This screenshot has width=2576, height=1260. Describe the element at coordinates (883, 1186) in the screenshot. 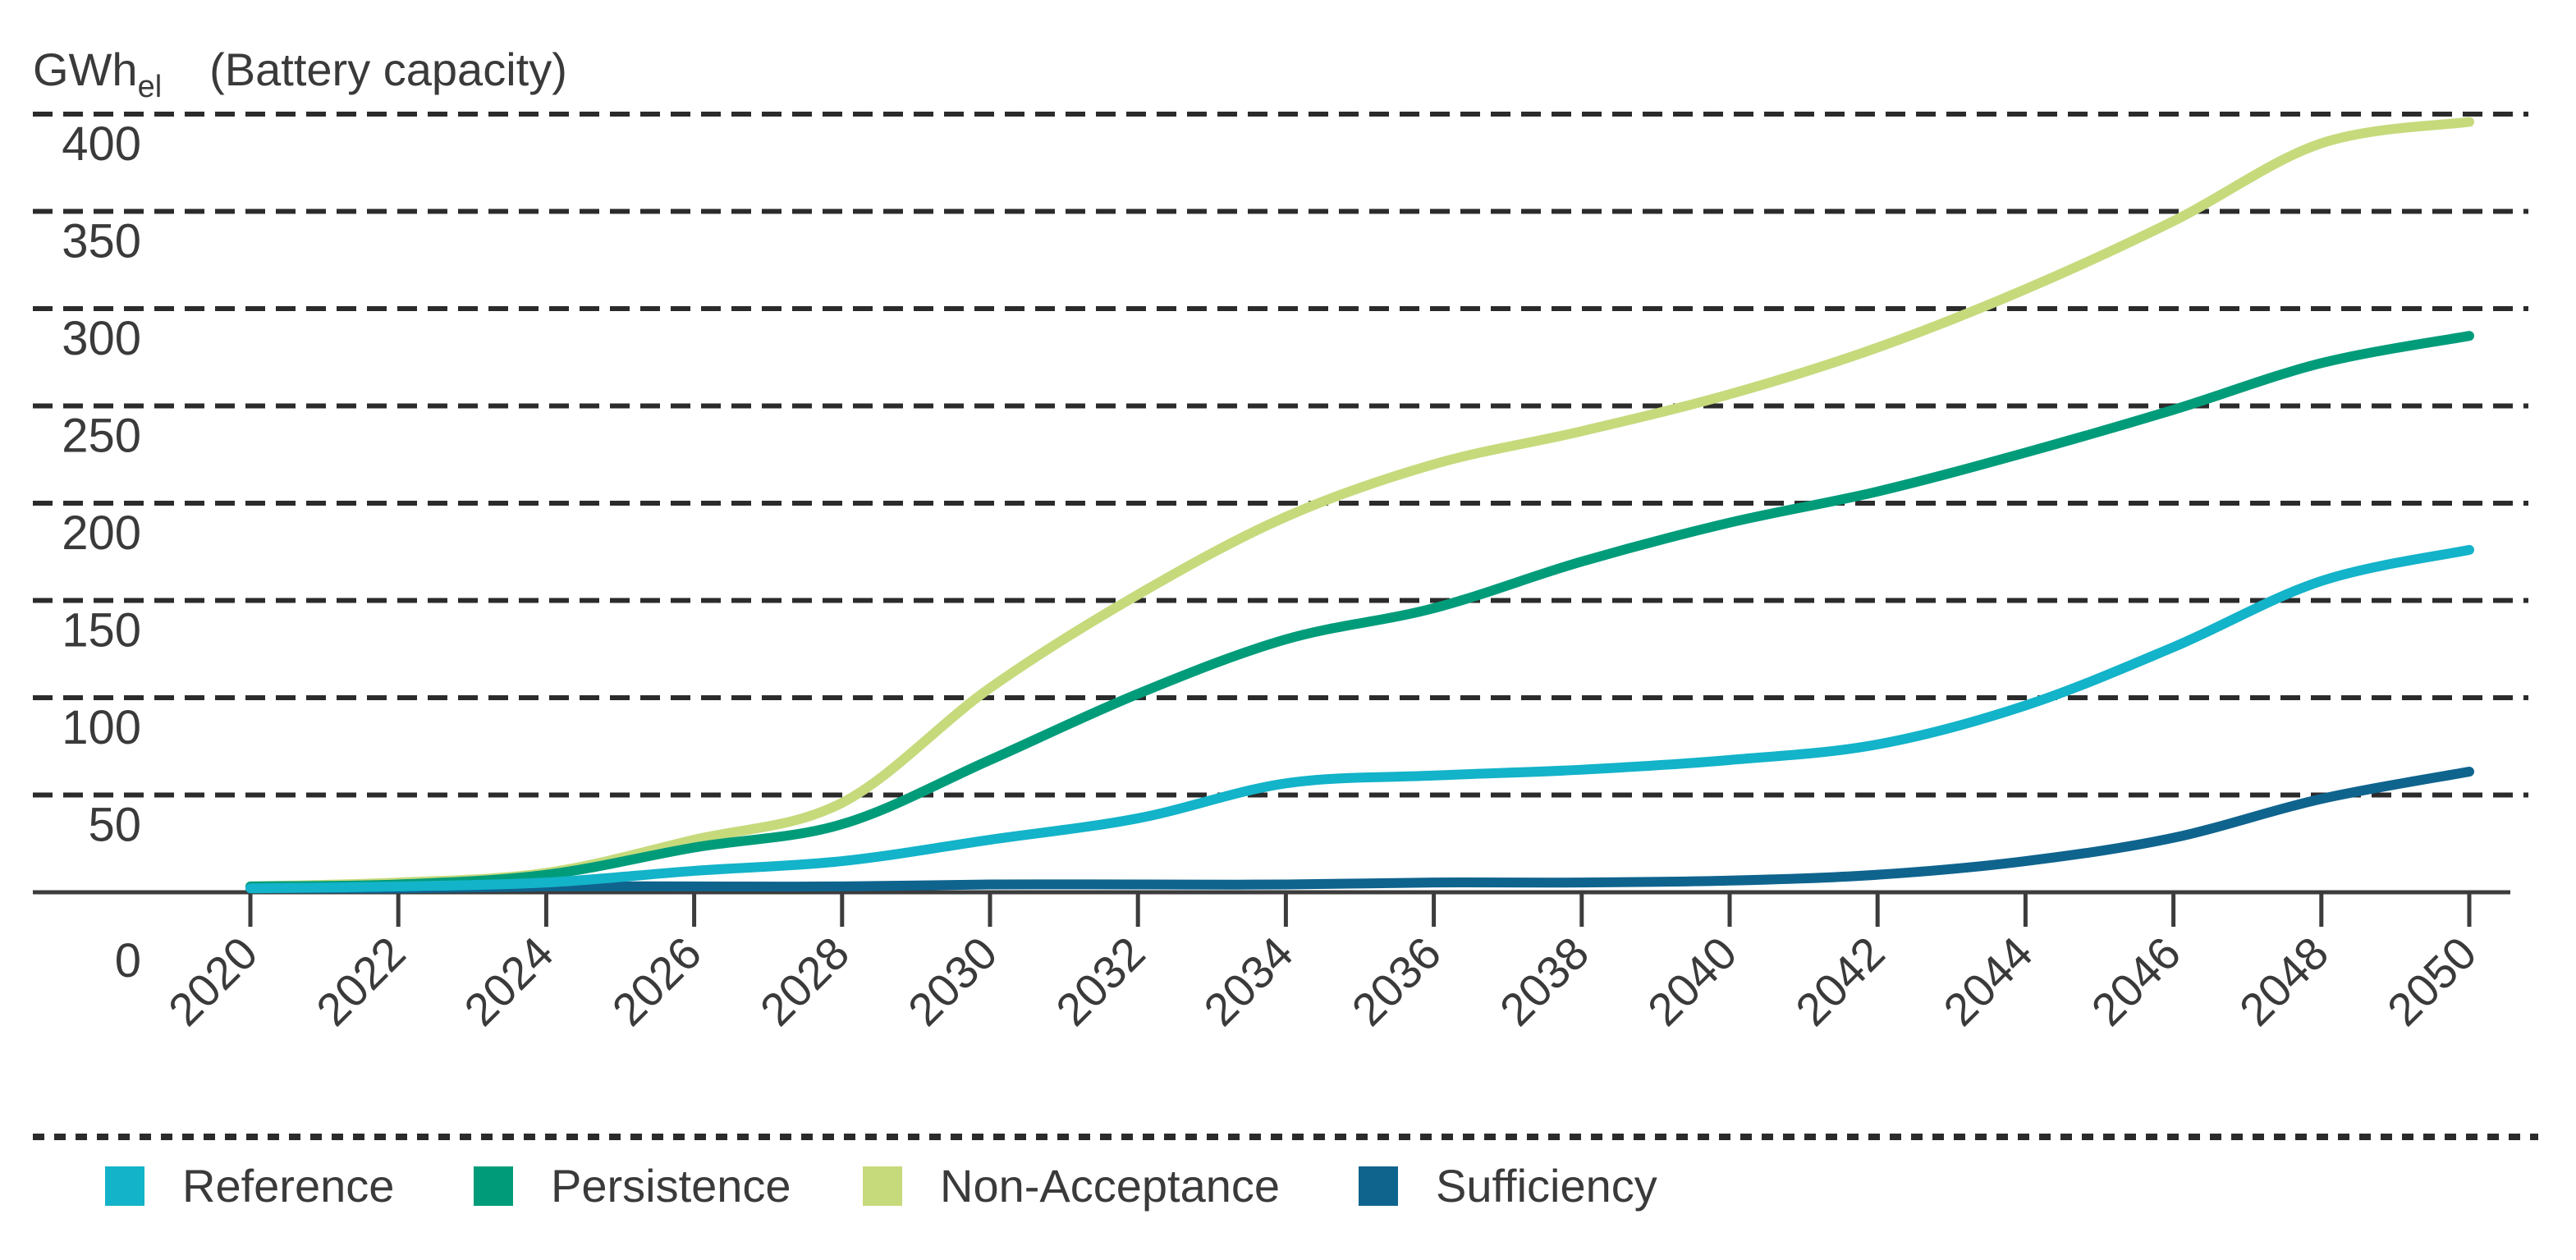

I see `legend-swatch-non-acceptance` at that location.